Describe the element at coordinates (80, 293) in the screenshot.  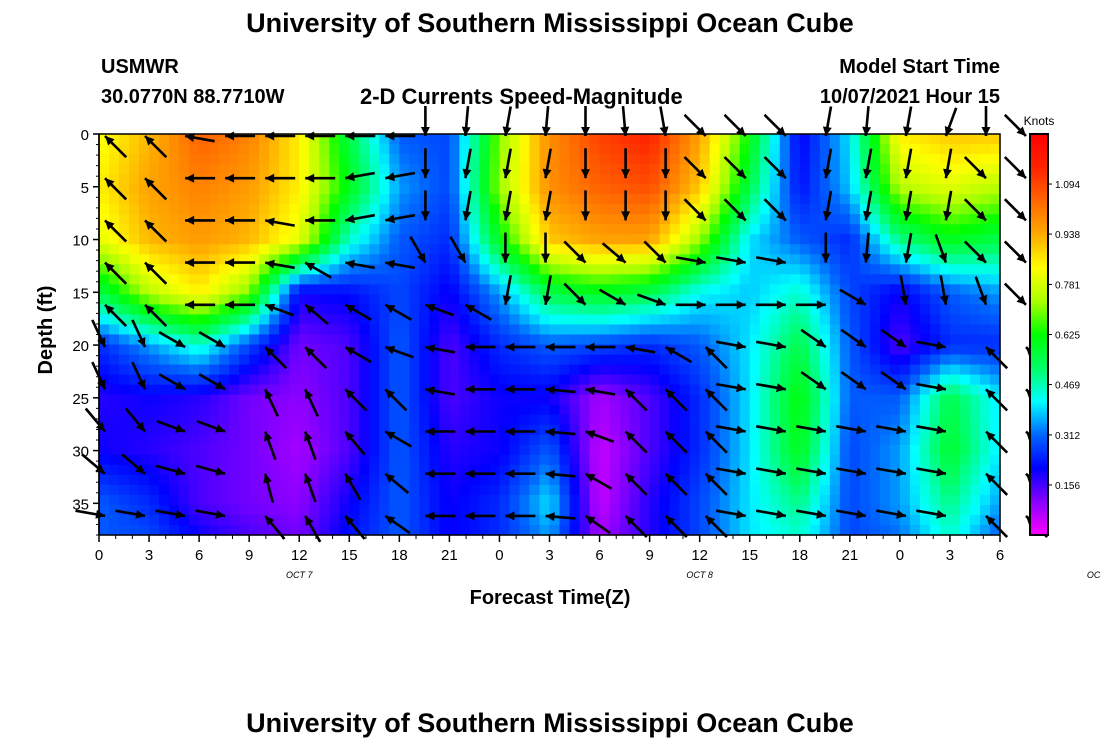
I see `y-tick-label: 15` at that location.